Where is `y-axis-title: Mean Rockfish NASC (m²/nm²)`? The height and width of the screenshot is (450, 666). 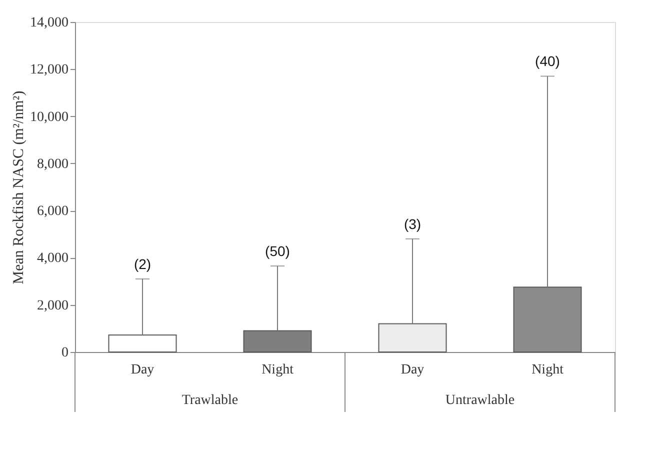 y-axis-title: Mean Rockfish NASC (m²/nm²) is located at coordinates (19, 187).